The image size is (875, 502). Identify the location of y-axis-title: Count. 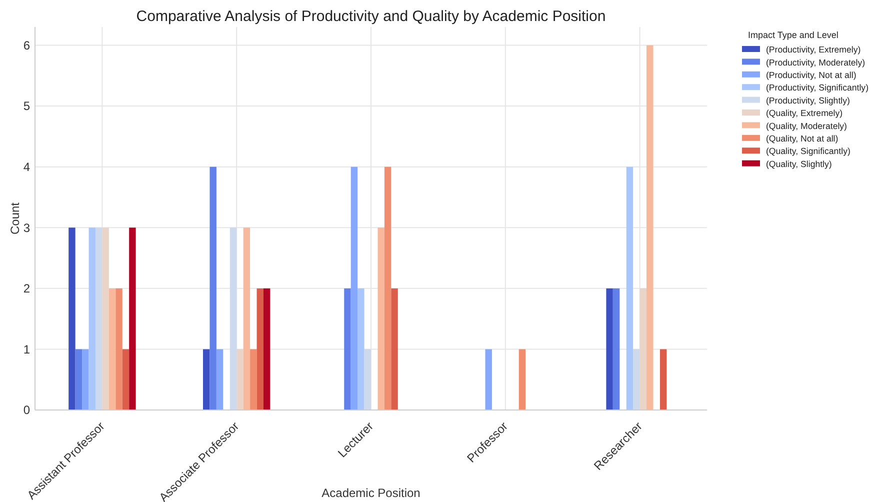
(15, 218).